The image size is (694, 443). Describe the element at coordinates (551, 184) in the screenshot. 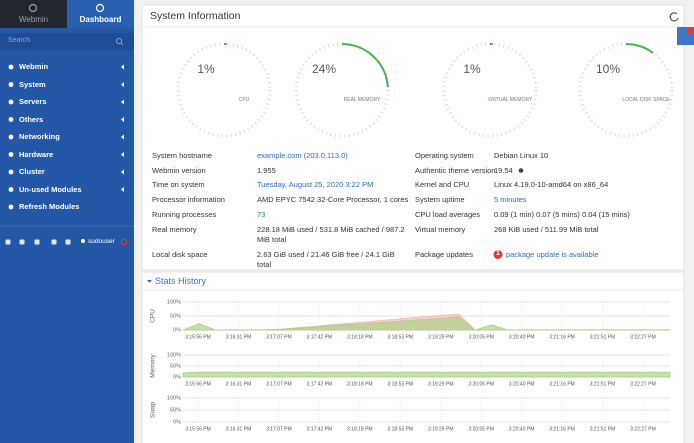

I see `info-value: Linux 4.19.0-10-amd64 on x86_64` at that location.